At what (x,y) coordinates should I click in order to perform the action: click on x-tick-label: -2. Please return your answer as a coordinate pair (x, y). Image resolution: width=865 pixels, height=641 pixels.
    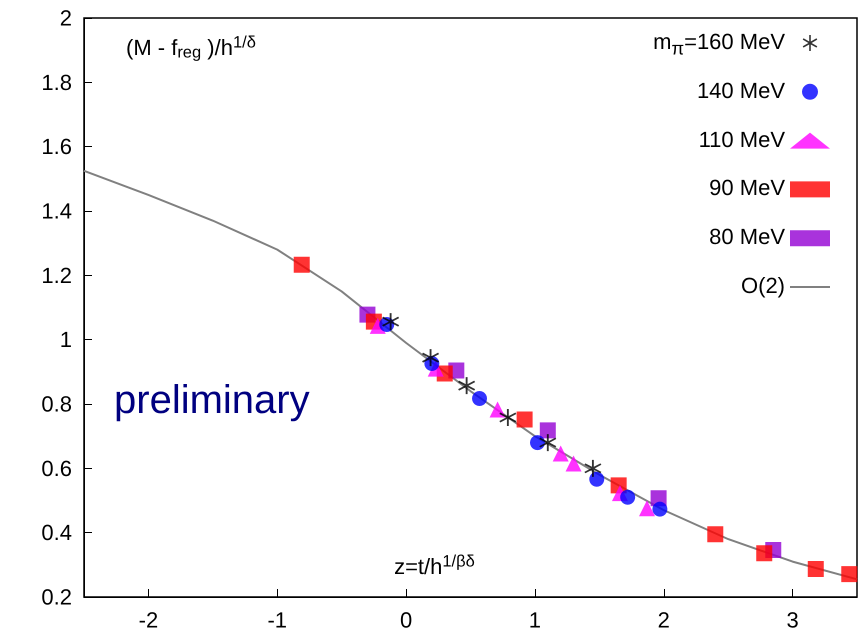
    Looking at the image, I should click on (148, 620).